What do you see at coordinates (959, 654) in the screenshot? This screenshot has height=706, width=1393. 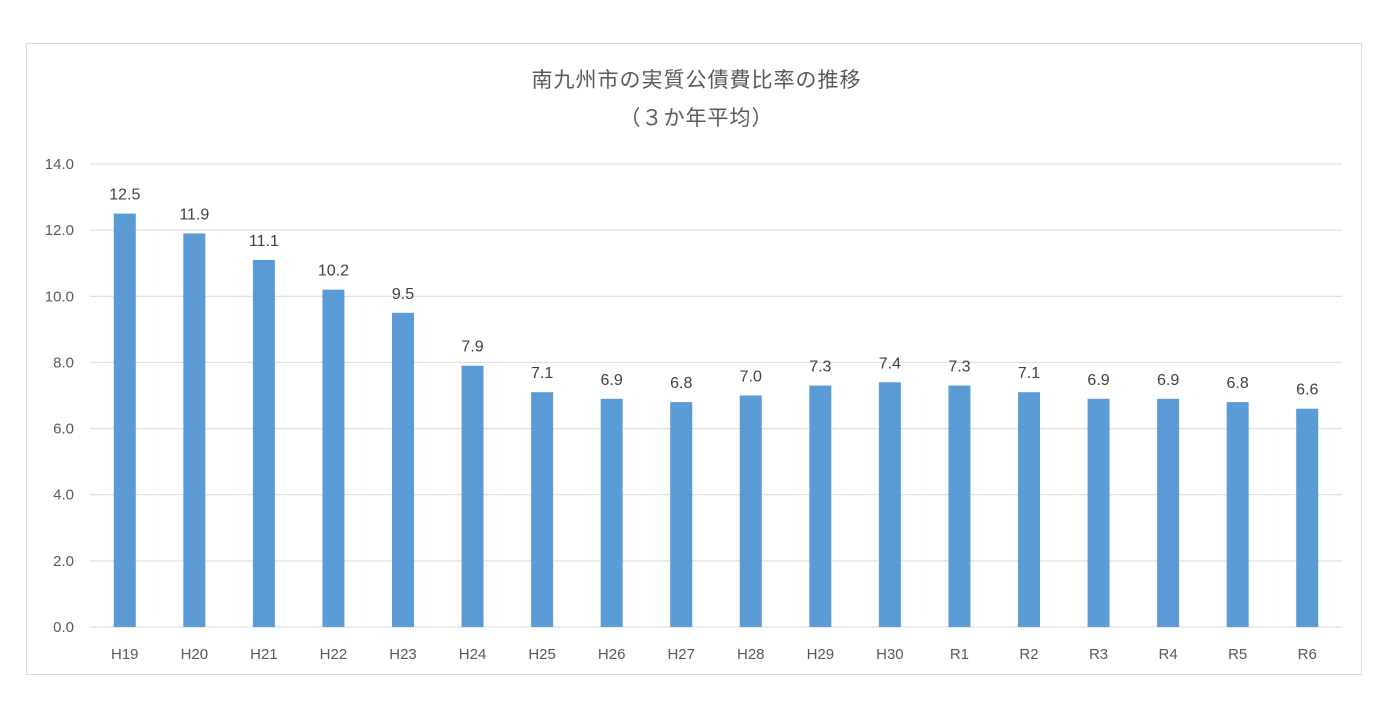 I see `x-tick-label: R1` at bounding box center [959, 654].